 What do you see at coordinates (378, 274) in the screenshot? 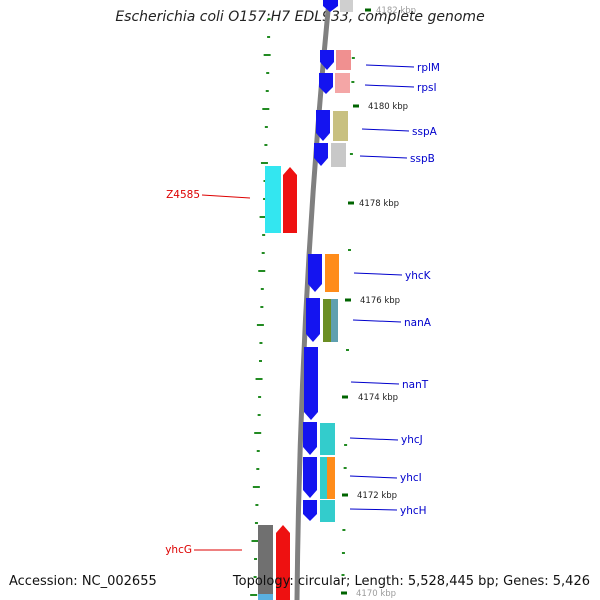
I see `gene-yhcK-leader-line` at bounding box center [378, 274].